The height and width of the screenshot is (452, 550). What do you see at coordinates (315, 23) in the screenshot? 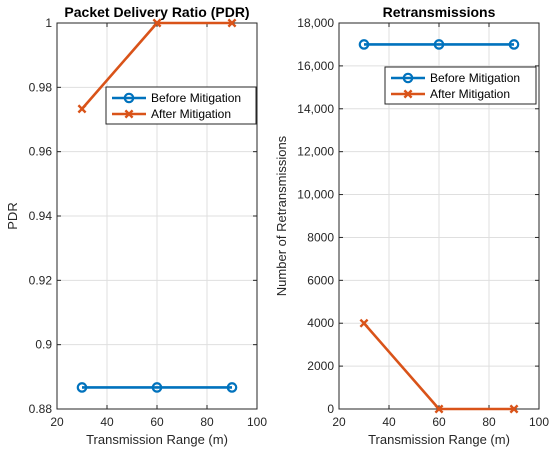
I see `y-tick-label: 18,000` at bounding box center [315, 23].